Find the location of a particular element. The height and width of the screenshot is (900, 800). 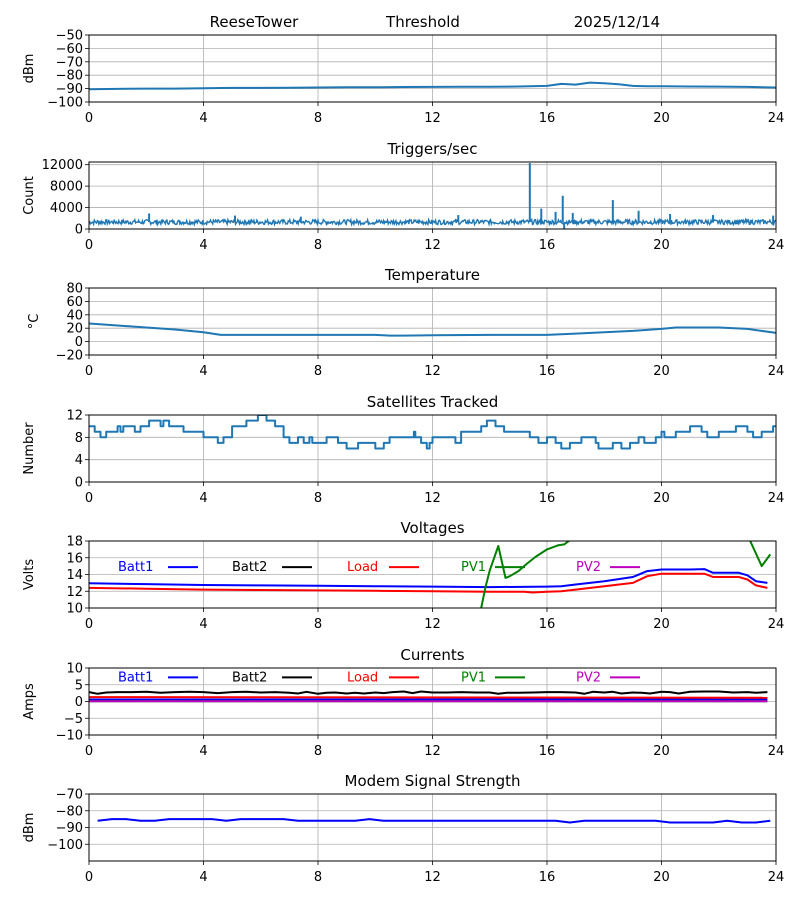

y-tick-label: 4000 is located at coordinates (66, 208).